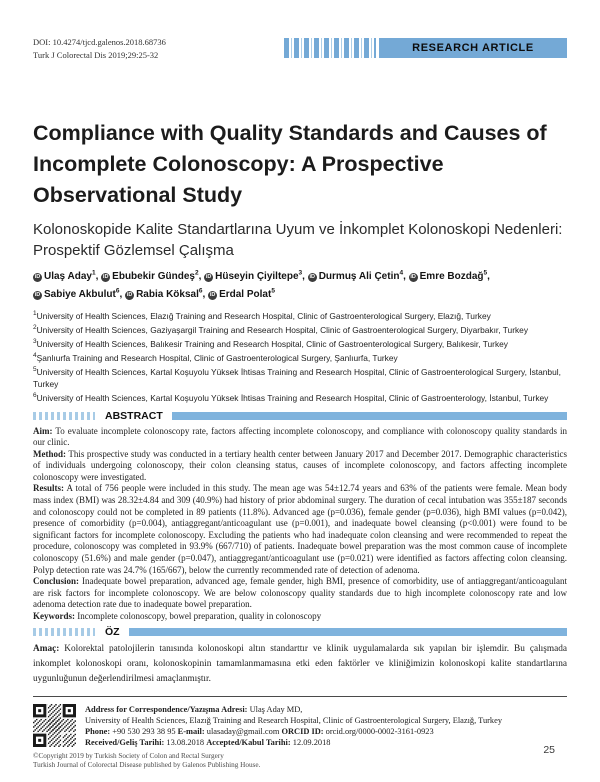  I want to click on qr-code, so click(54, 725).